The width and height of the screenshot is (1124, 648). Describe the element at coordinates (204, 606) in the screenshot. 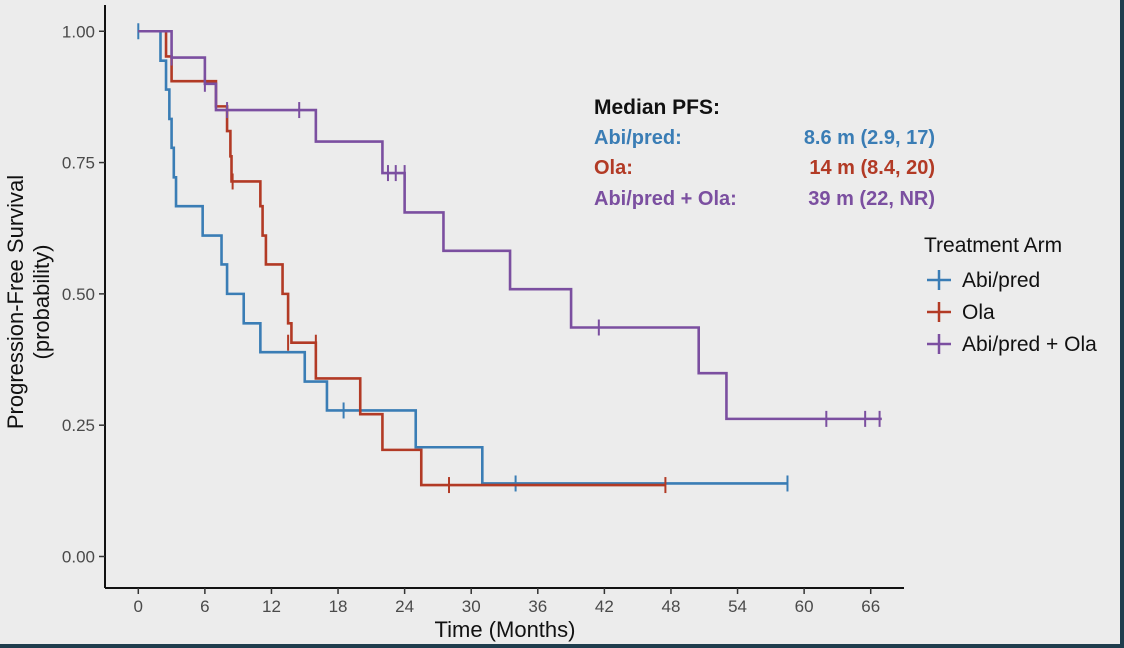

I see `x-tick-label: 6` at that location.